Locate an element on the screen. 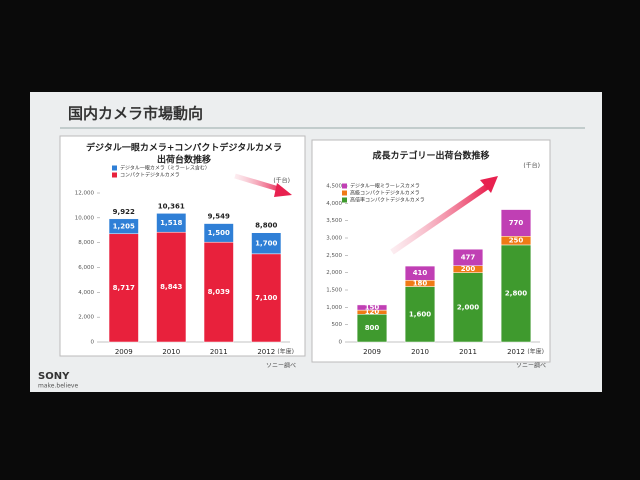 This screenshot has height=480, width=640. data-label: 1,518 is located at coordinates (171, 223).